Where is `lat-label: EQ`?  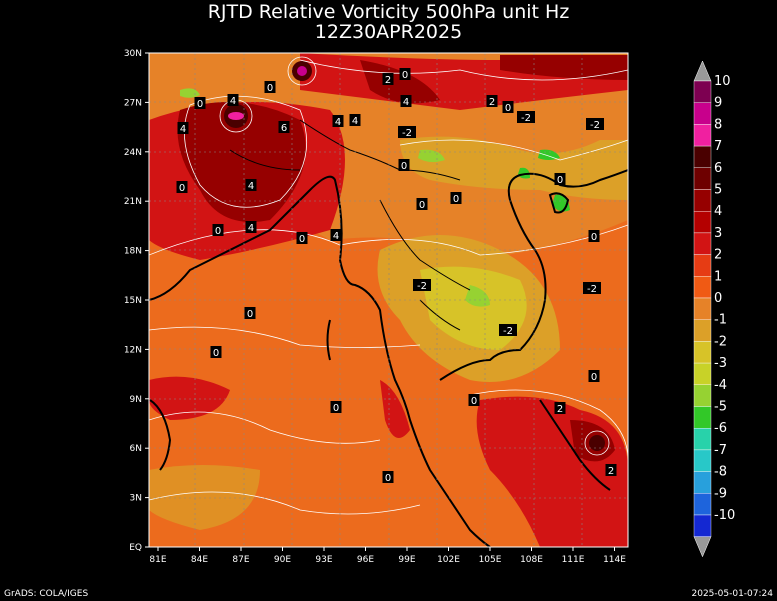
lat-label: EQ is located at coordinates (135, 548).